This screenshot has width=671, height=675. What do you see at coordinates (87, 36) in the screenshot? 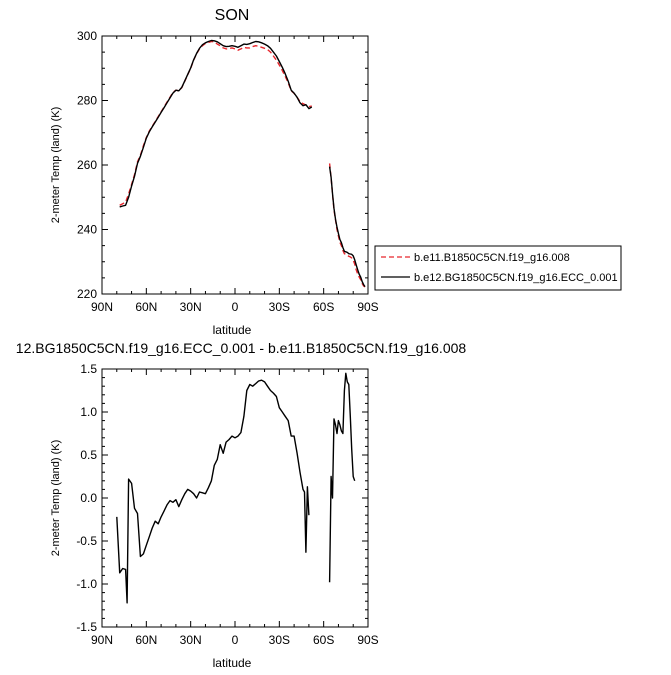
I see `y-tick-label: 300` at bounding box center [87, 36].